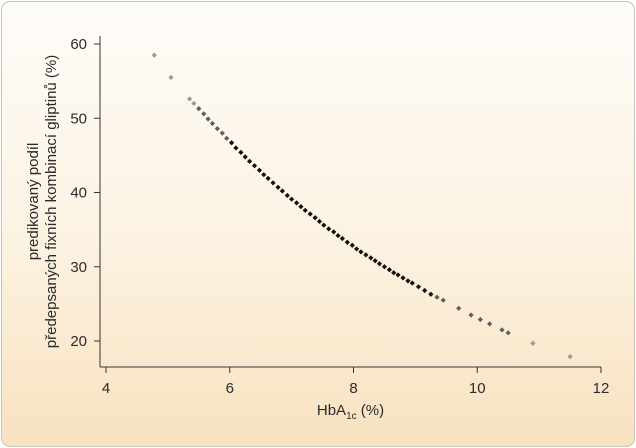 The height and width of the screenshot is (448, 636). Describe the element at coordinates (78, 193) in the screenshot. I see `y-tick-label: 40` at that location.